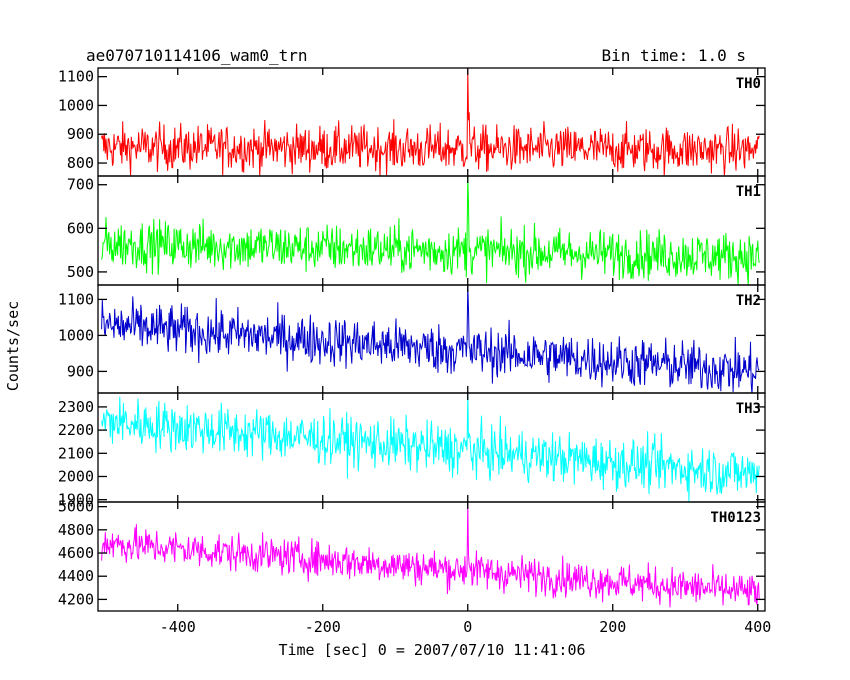 Image resolution: width=850 pixels, height=680 pixels. I want to click on panel-th0123: 4200 4400 4600 4800 5000 TH0123, so click(412, 555).